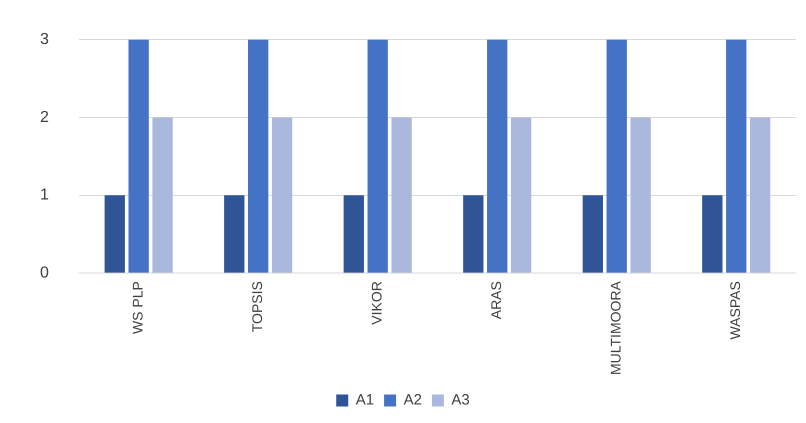 Image resolution: width=806 pixels, height=423 pixels. Describe the element at coordinates (365, 400) in the screenshot. I see `legend-label: A1` at that location.